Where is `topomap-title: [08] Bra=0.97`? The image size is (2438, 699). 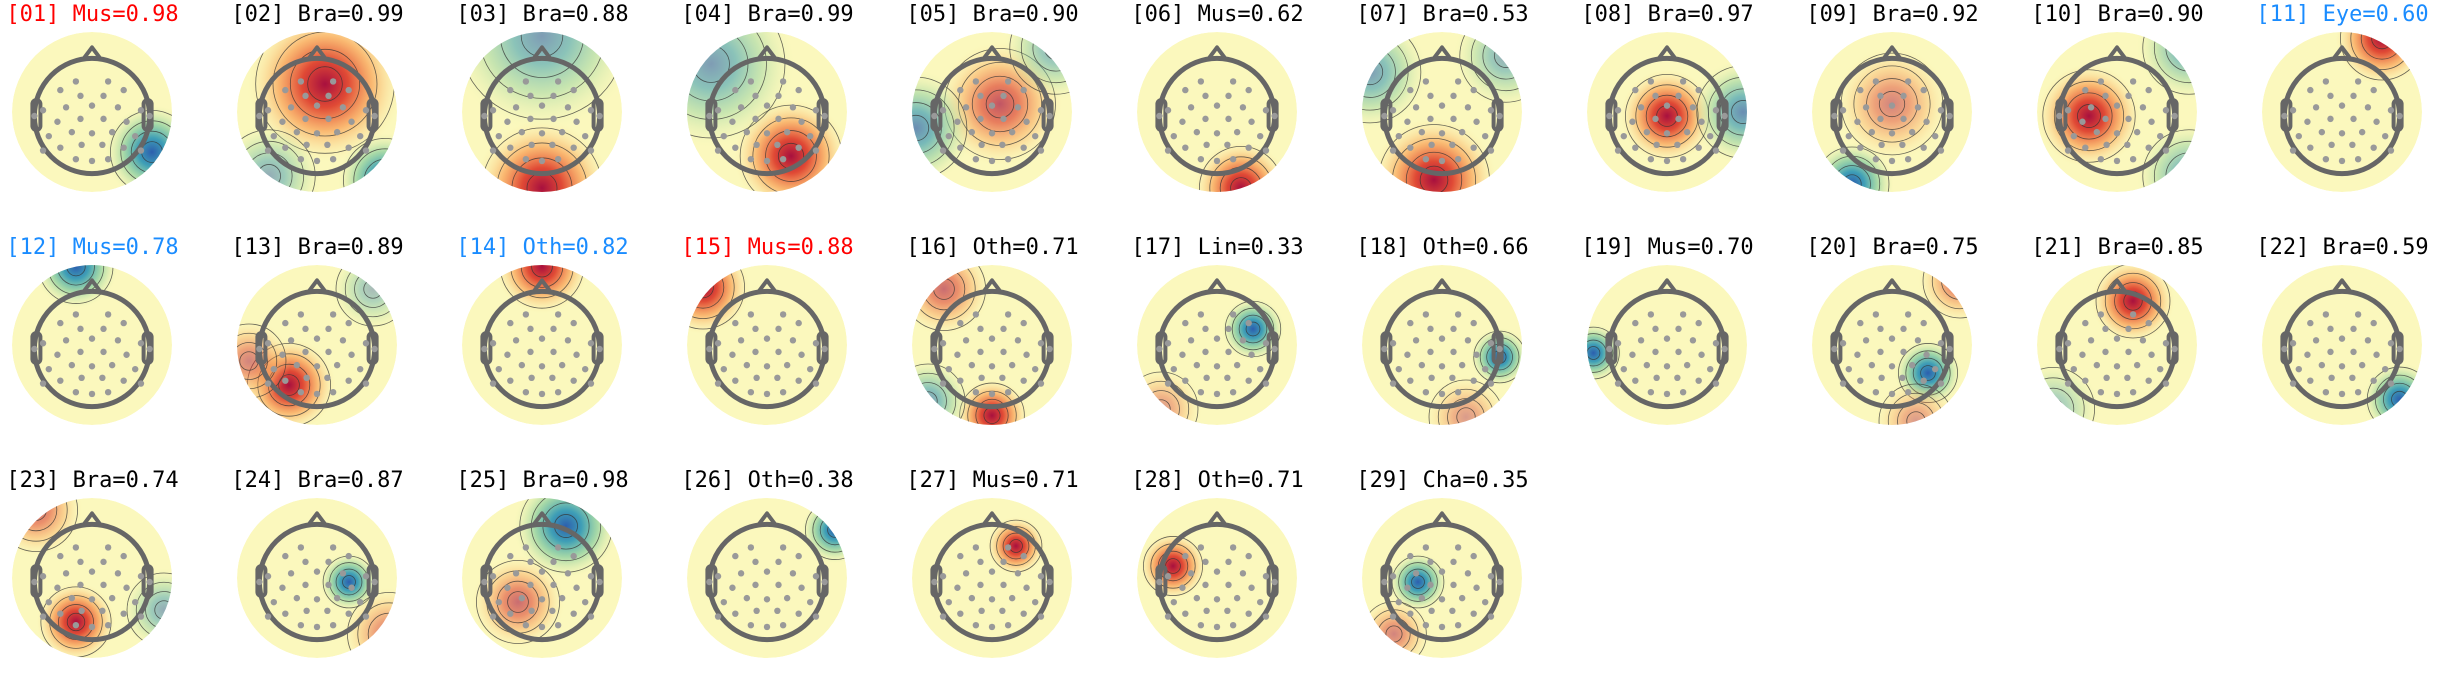
topomap-title: [08] Bra=0.97 is located at coordinates (1667, 14).